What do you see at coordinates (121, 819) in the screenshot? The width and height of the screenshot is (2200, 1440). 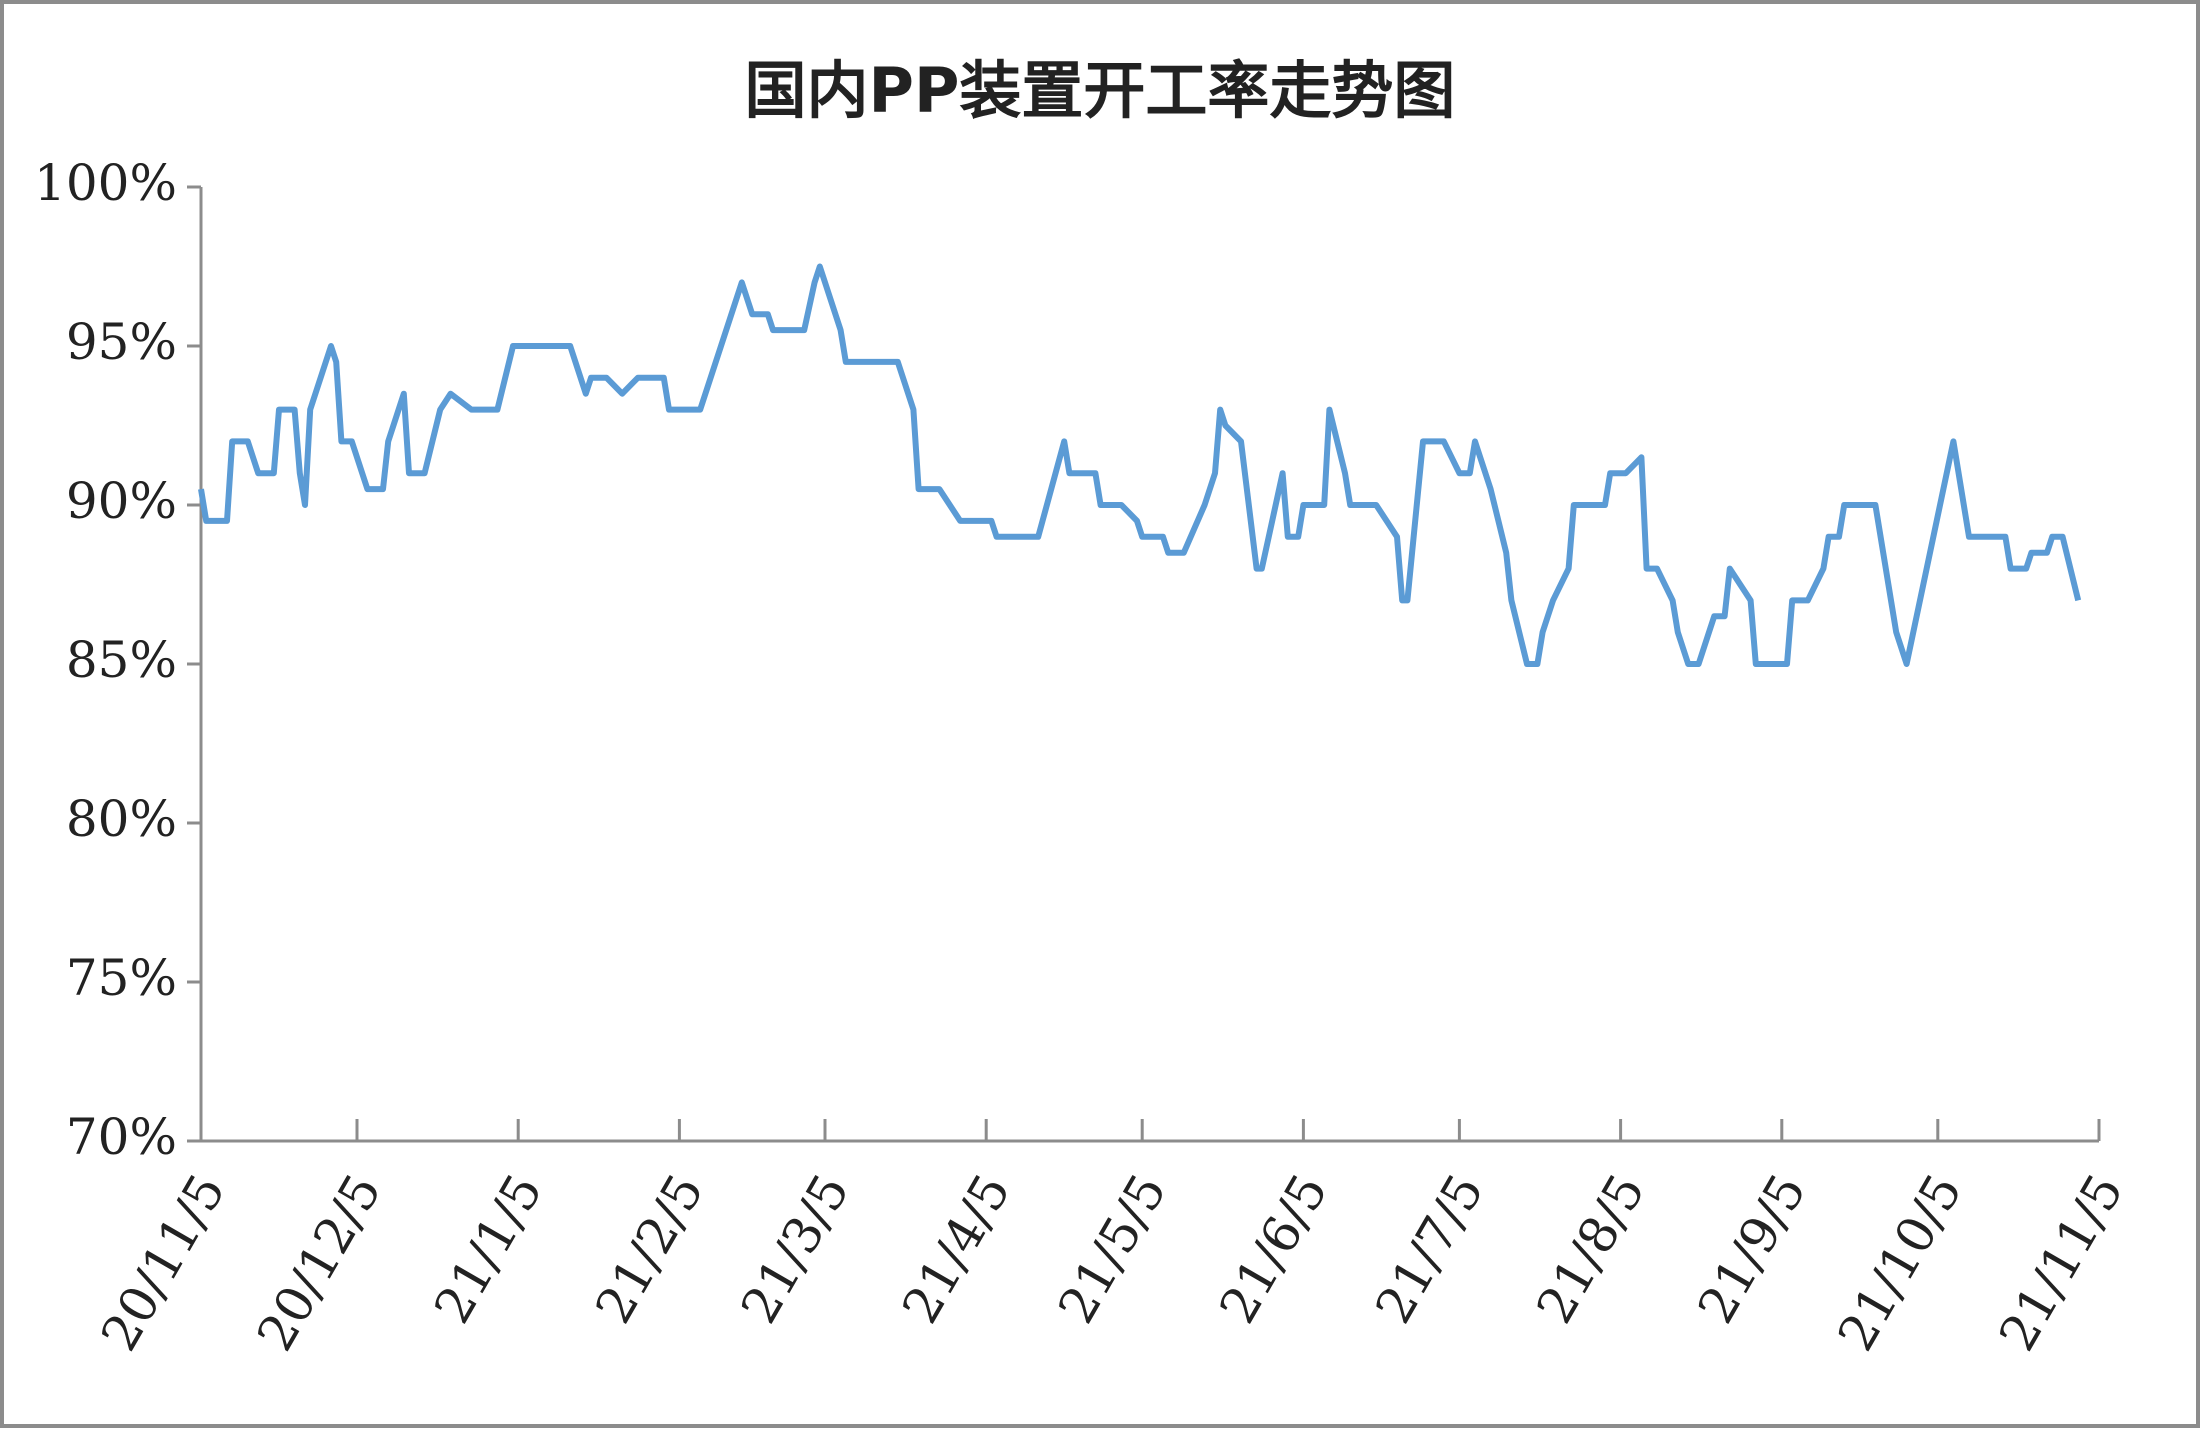 I see `y-tick-label: 80%` at bounding box center [121, 819].